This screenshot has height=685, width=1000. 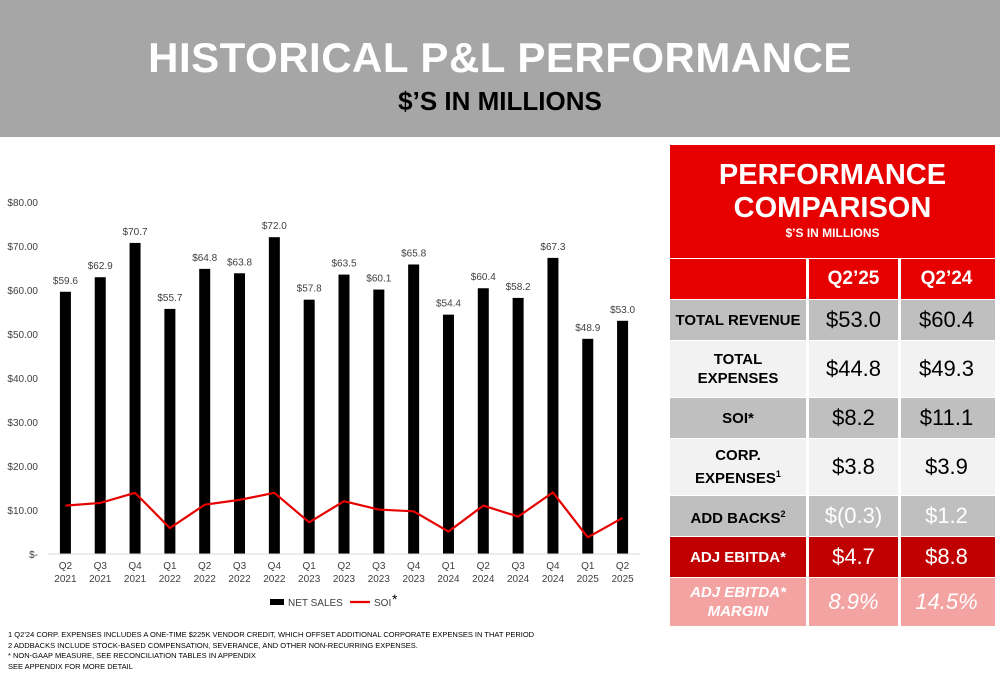 I want to click on table-row-add-backs: ADD BACKS2 $(0.3) $1.2, so click(x=832, y=515).